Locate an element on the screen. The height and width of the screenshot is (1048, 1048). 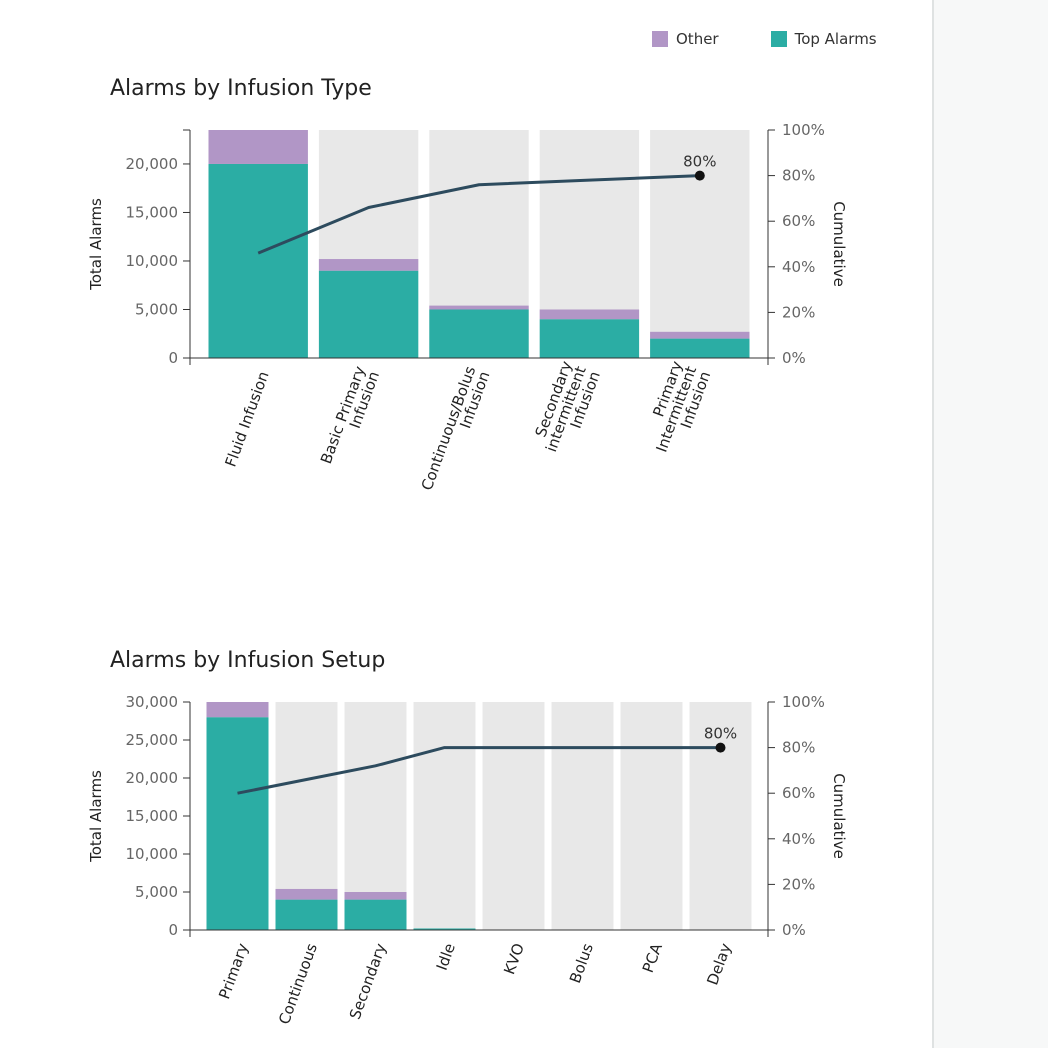
x-tick-label-line: PCA is located at coordinates (652, 957).